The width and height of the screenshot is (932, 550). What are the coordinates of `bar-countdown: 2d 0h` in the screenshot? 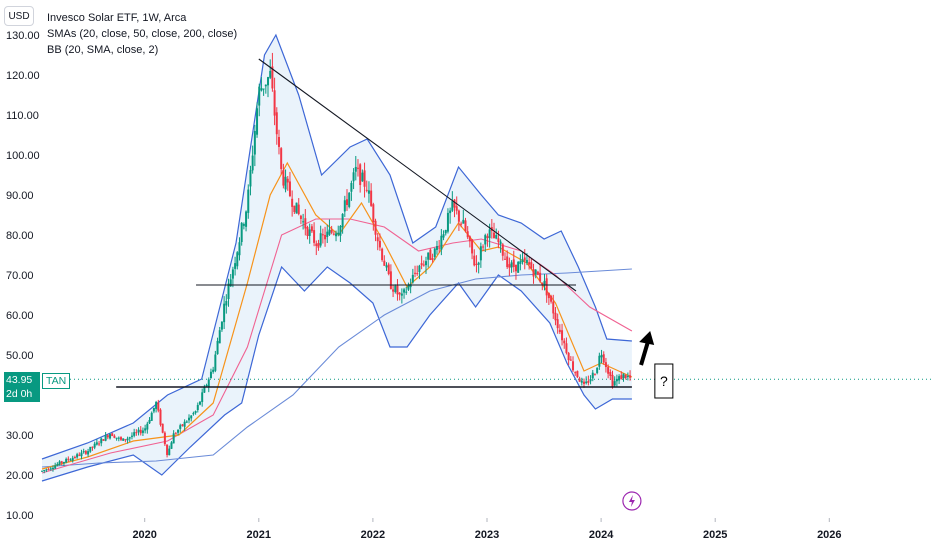 It's located at (19, 394).